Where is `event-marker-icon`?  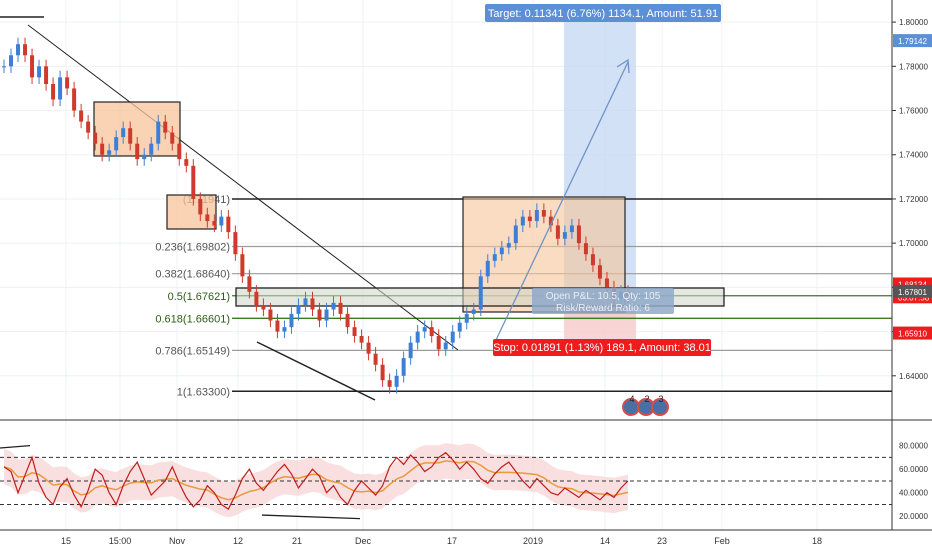
event-marker-icon is located at coordinates (660, 407).